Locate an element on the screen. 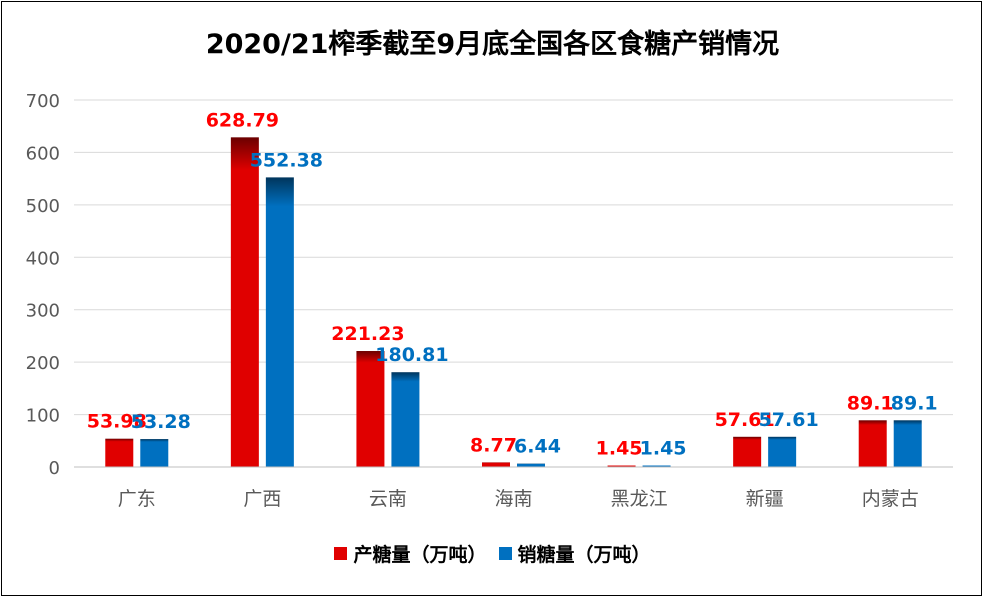  y-tick-label: 100 is located at coordinates (43, 416).